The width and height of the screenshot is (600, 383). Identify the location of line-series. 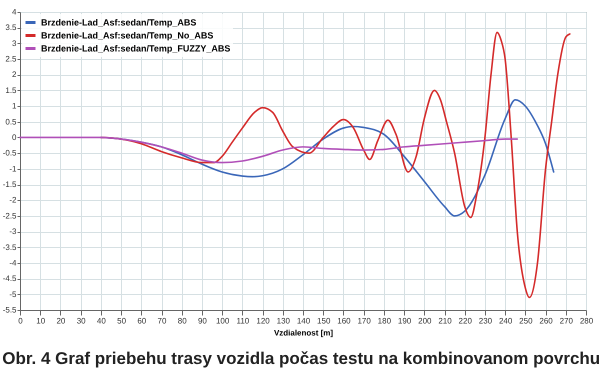
(268, 150).